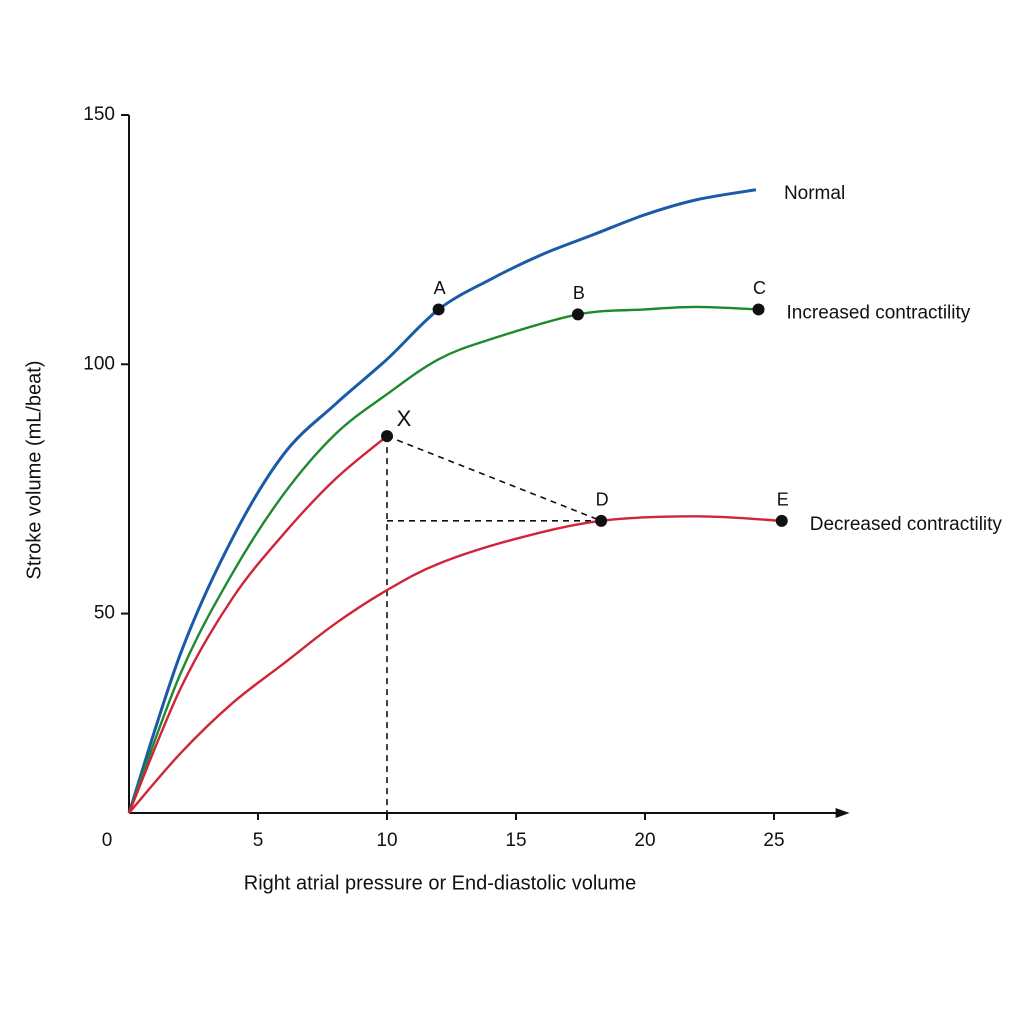  I want to click on point-label: A, so click(440, 288).